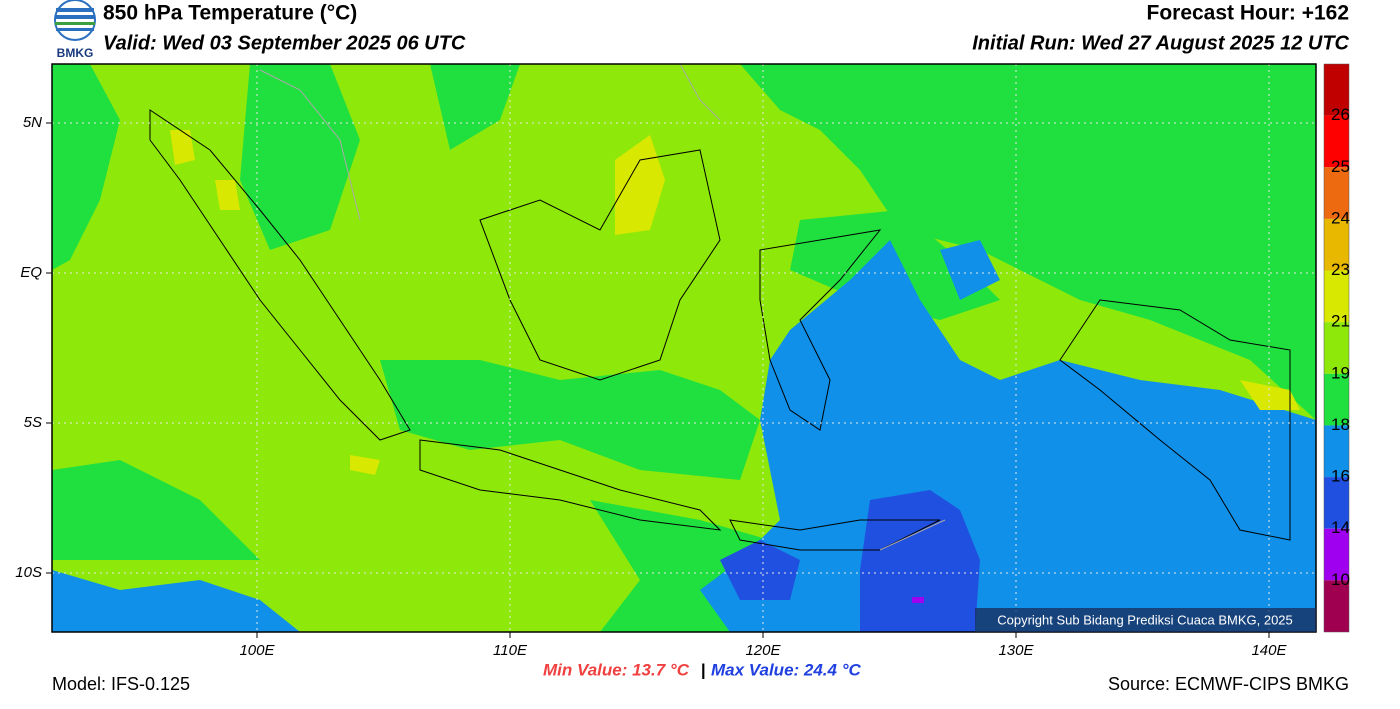 The image size is (1400, 709). I want to click on max-value: Max Value: 24.4 °C, so click(786, 669).